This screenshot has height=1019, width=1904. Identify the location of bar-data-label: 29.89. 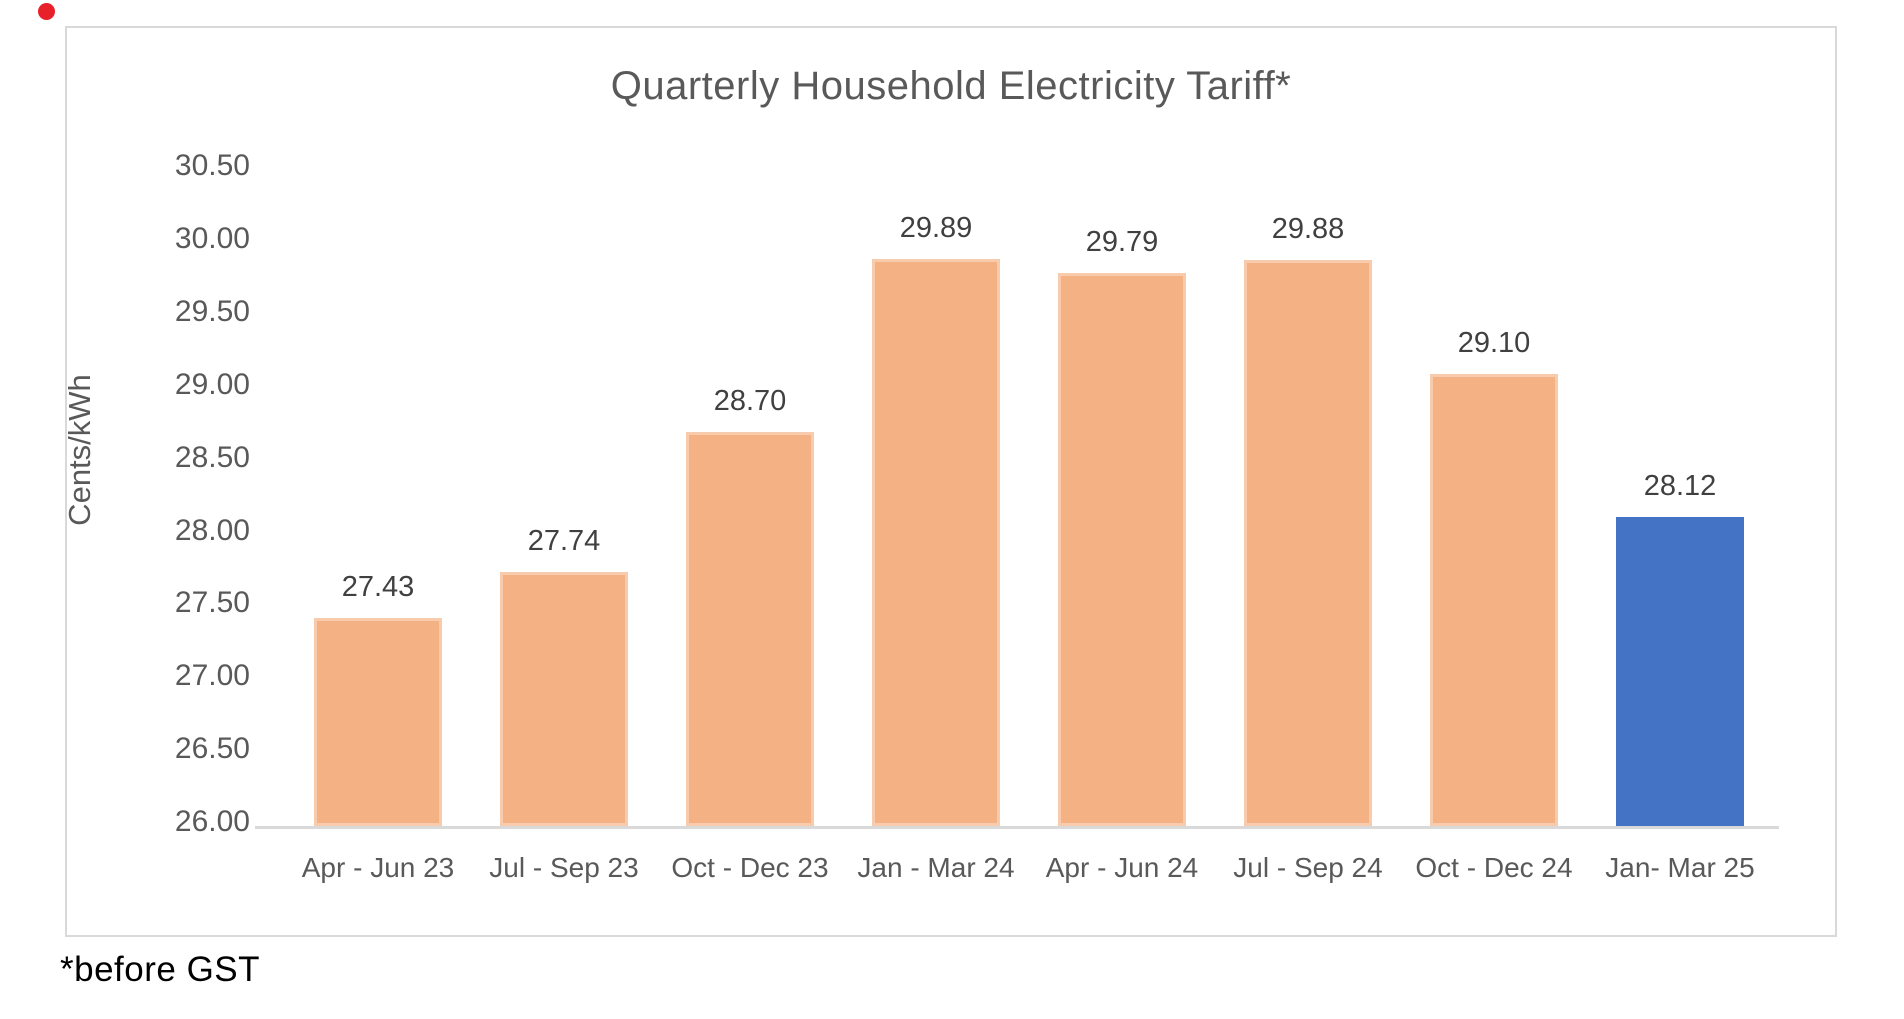
(936, 228).